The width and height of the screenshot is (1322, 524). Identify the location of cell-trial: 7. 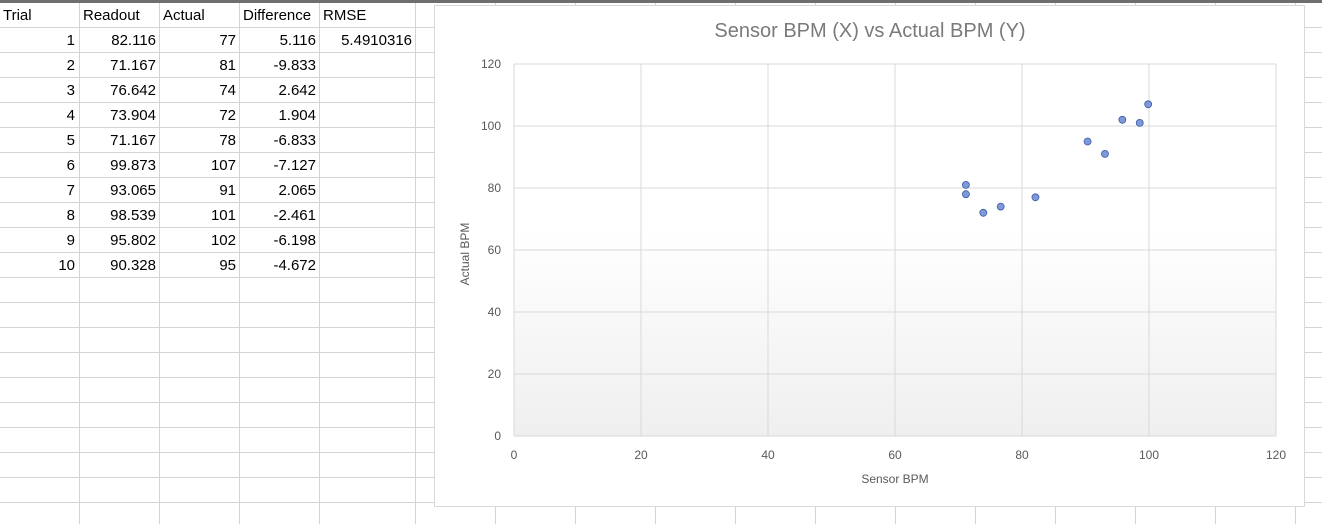
(39, 190).